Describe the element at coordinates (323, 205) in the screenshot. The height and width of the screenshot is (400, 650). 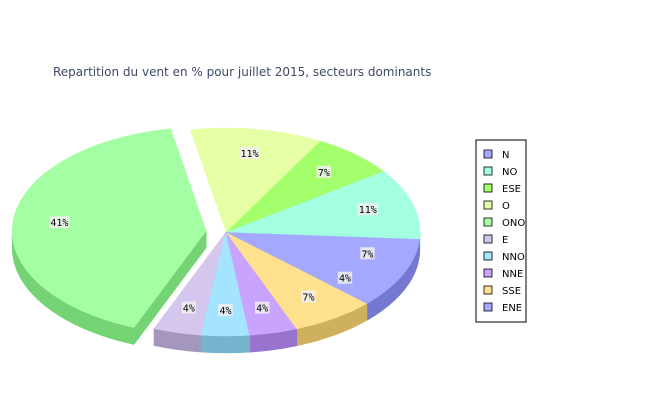
I see `slice-no` at that location.